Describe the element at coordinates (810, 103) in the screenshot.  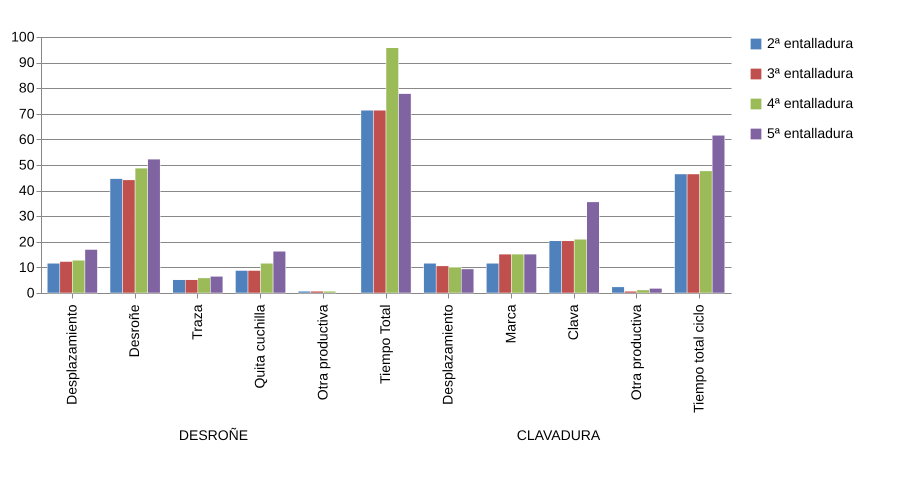
I see `legend-label: 4ª entalladura` at that location.